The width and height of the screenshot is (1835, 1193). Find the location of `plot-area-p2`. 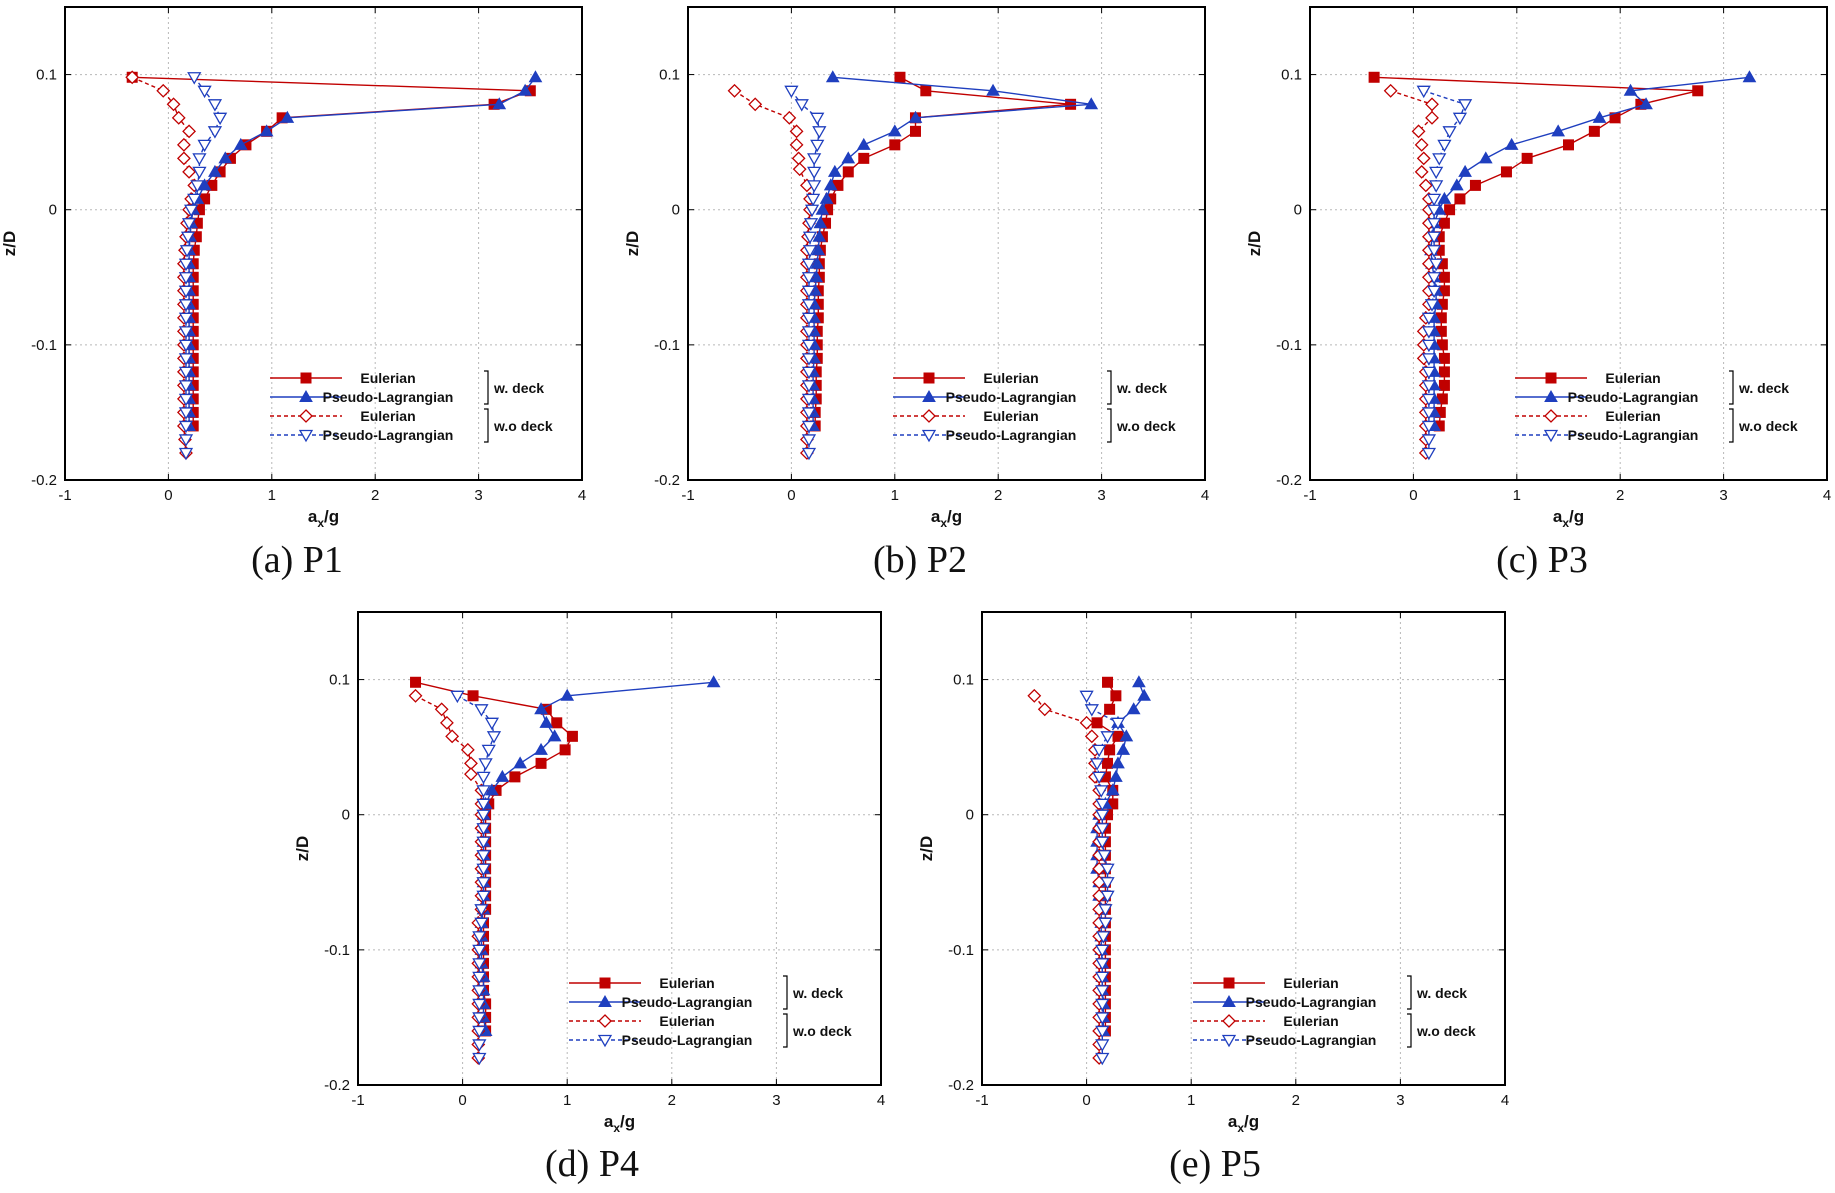

plot-area-p2 is located at coordinates (913, 265).